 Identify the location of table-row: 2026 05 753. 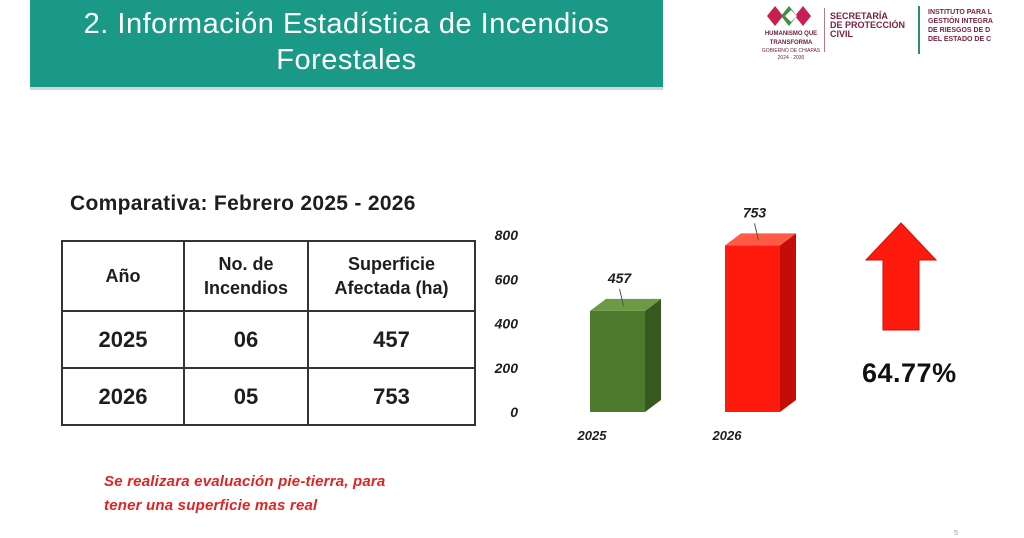
(268, 396).